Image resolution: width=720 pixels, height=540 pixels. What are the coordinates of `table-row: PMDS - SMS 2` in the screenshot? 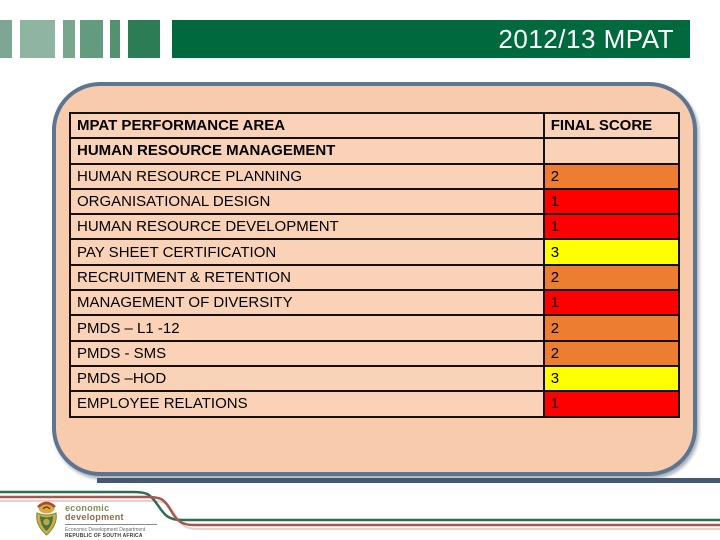 It's located at (375, 353).